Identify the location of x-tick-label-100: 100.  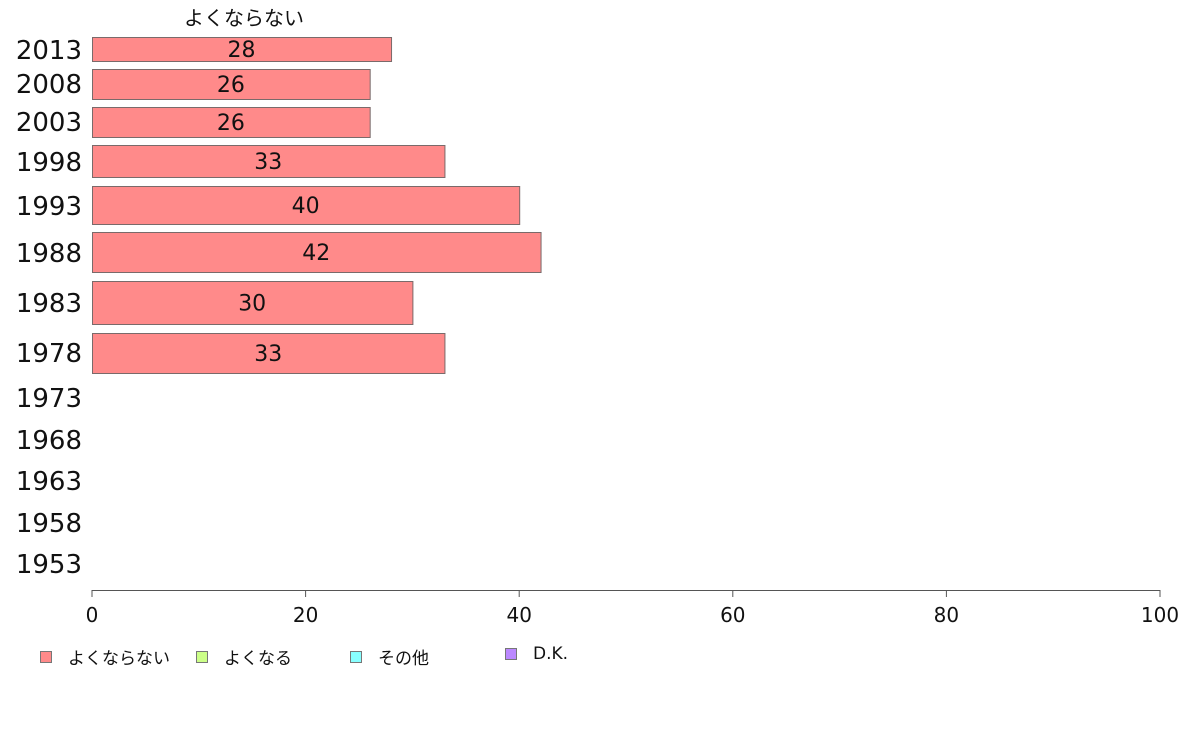
(1160, 615).